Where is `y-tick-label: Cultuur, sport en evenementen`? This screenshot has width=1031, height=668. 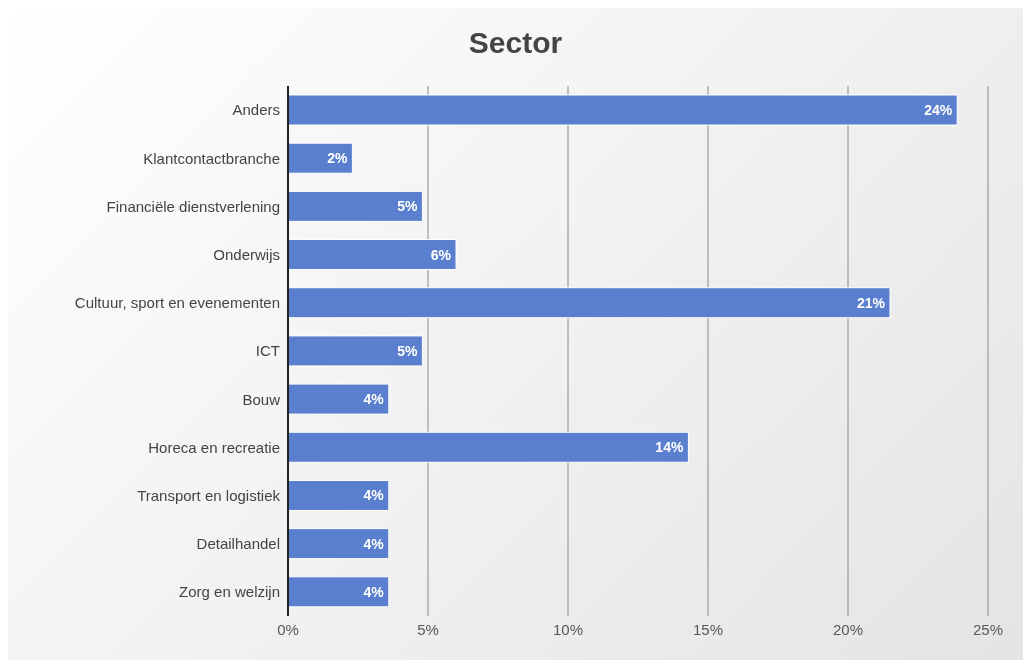
y-tick-label: Cultuur, sport en evenementen is located at coordinates (177, 303).